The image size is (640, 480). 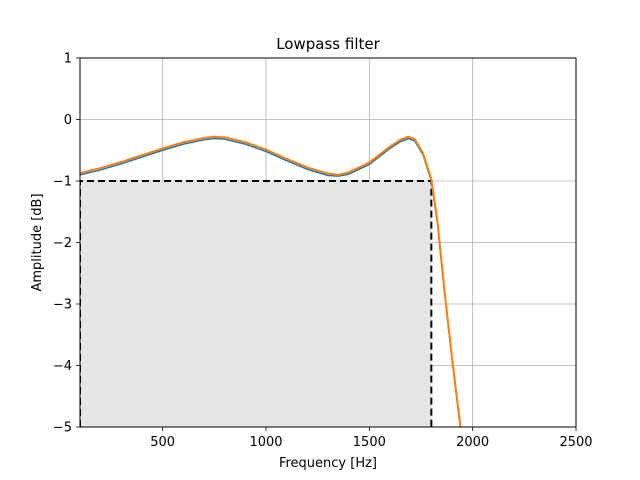 I want to click on x-tick-label: 1000, so click(x=265, y=442).